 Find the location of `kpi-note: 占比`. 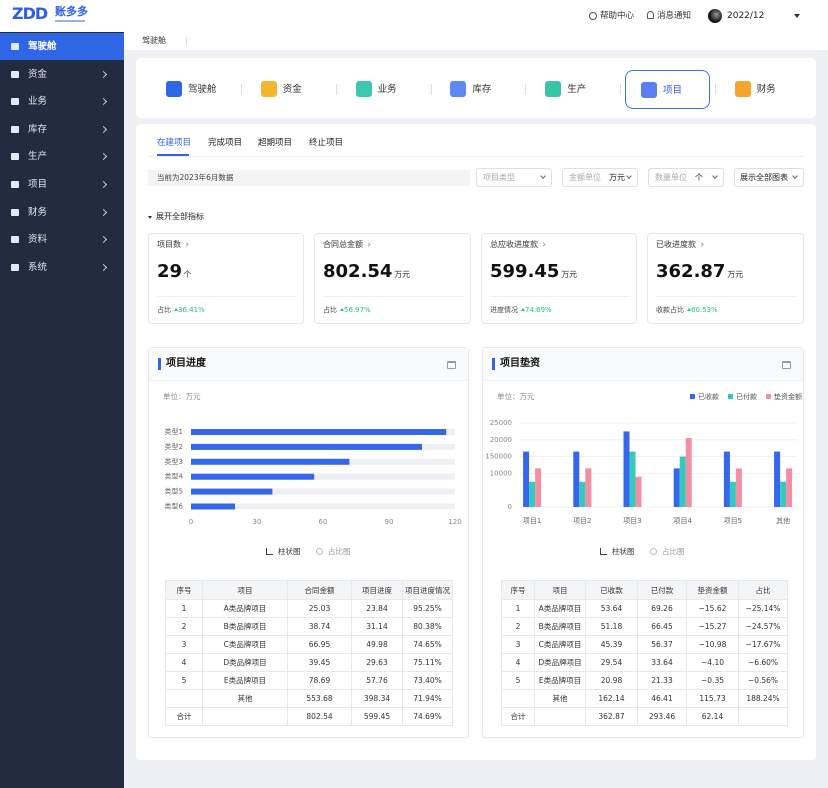

kpi-note: 占比 is located at coordinates (164, 310).